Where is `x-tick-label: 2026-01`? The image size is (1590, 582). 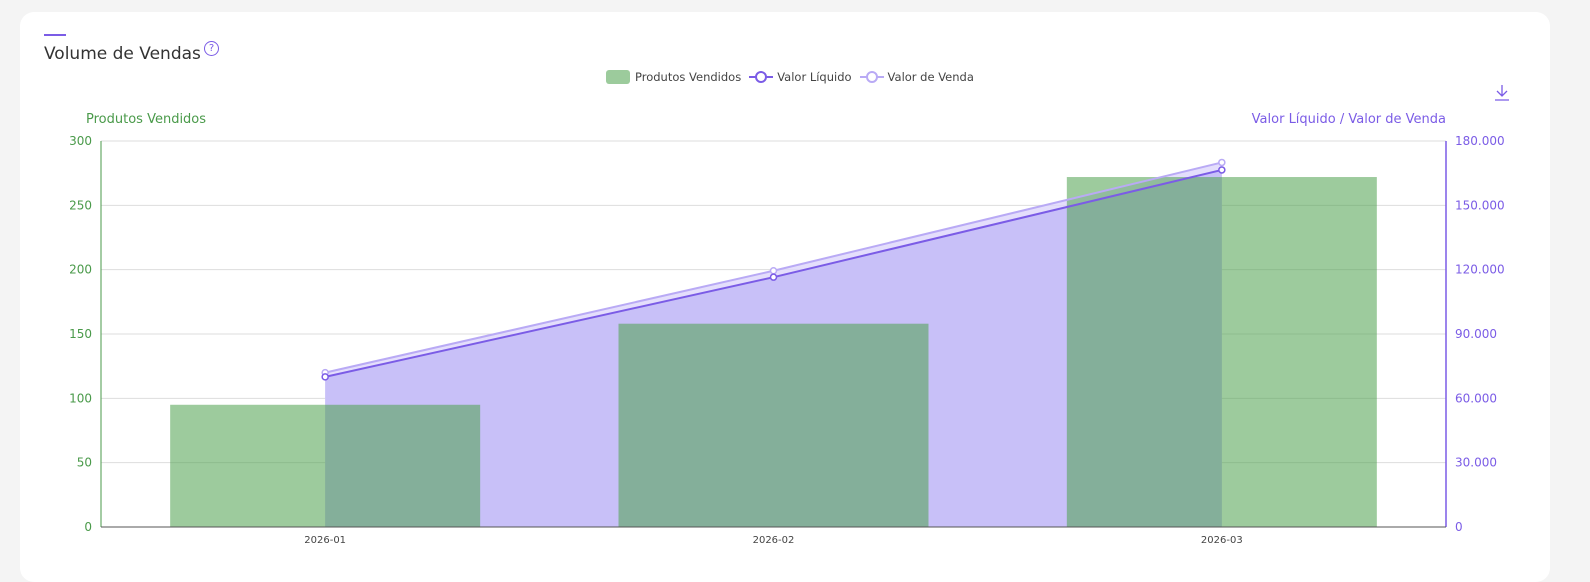 x-tick-label: 2026-01 is located at coordinates (325, 540).